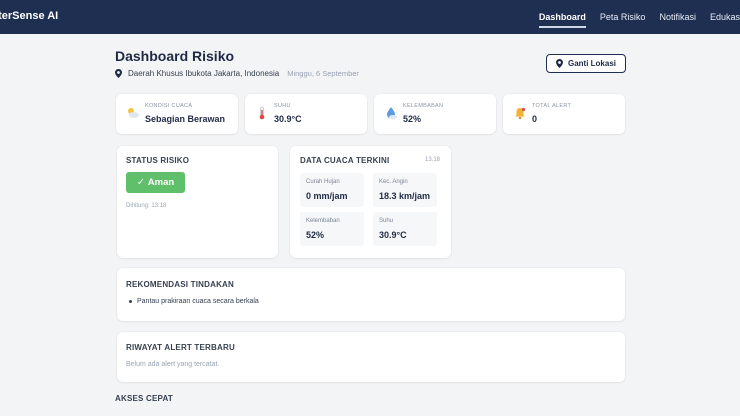 The image size is (740, 416). I want to click on metric-value: 18.3 km/jam, so click(405, 196).